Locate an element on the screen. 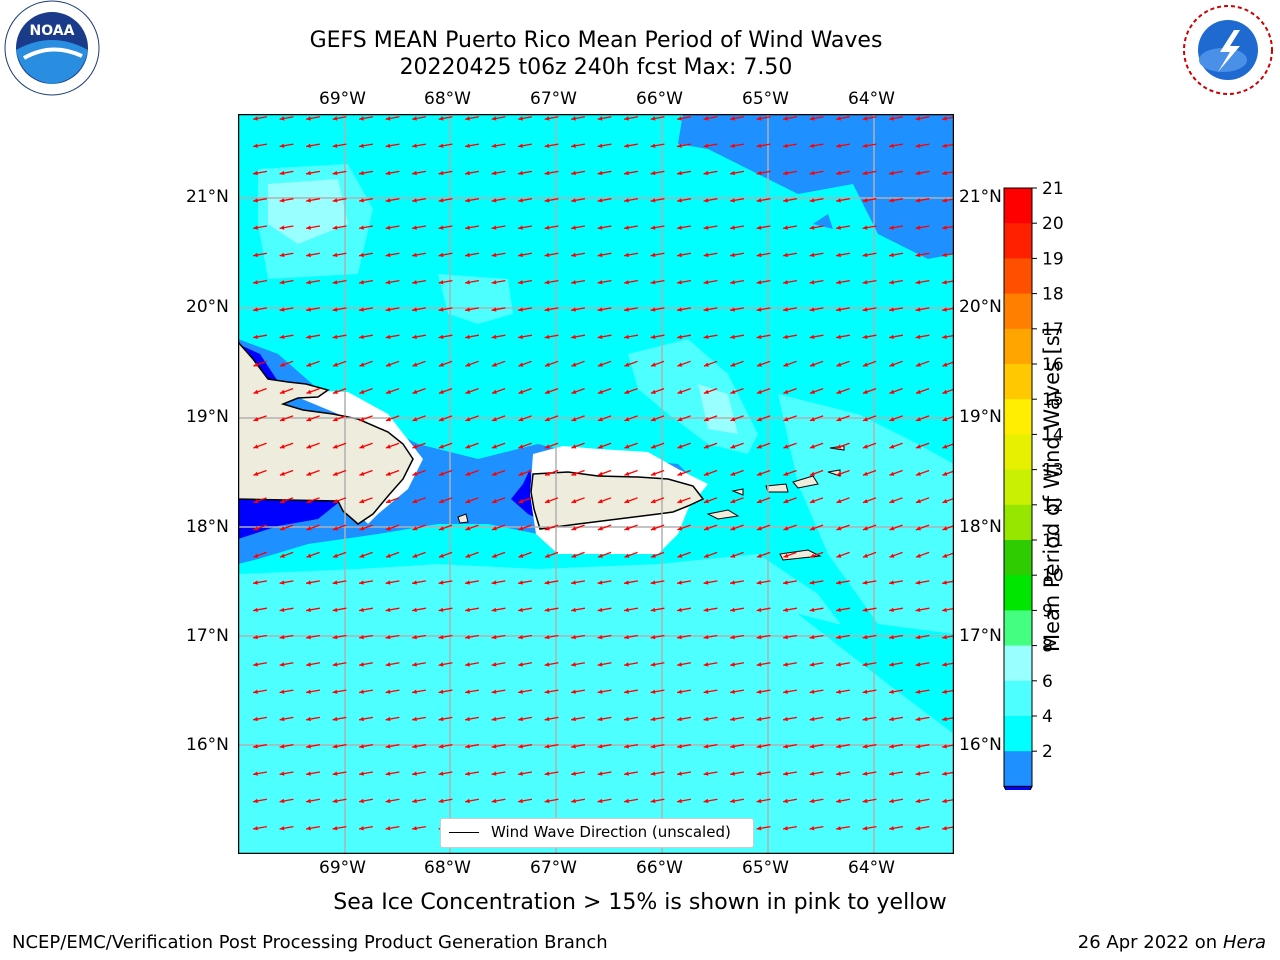 This screenshot has height=960, width=1280. colorbar-tick-label: 2 is located at coordinates (1047, 752).